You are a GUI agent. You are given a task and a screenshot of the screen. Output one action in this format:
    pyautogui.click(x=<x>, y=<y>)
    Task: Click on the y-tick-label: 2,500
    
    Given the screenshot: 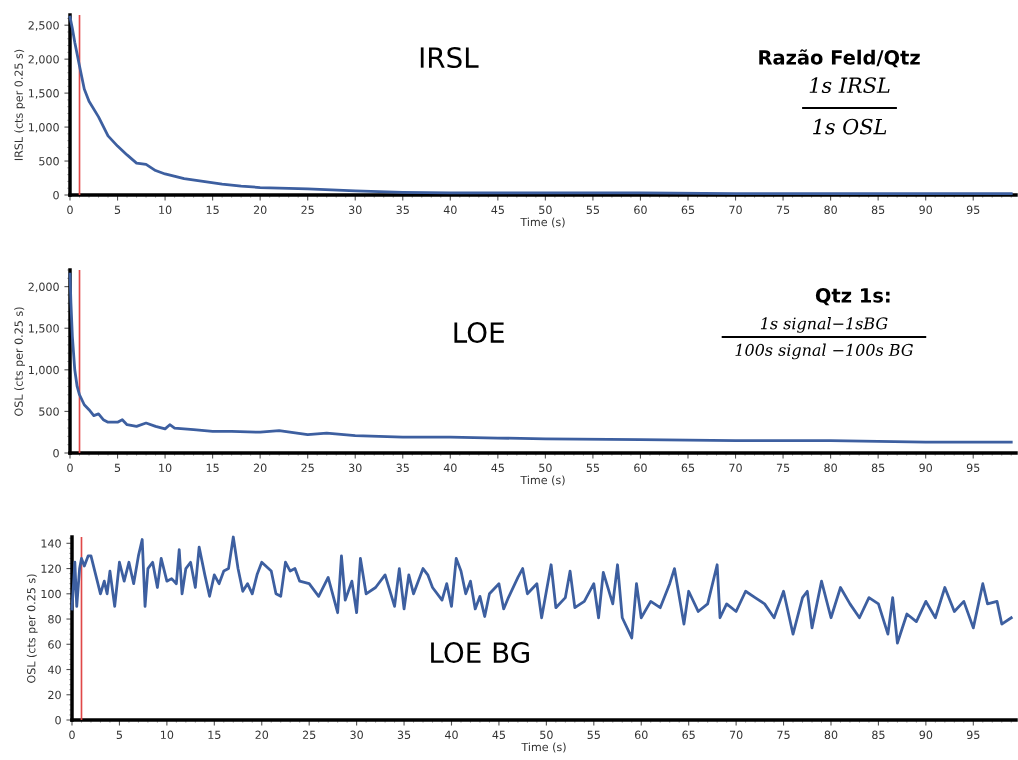 What is the action you would take?
    pyautogui.click(x=43, y=26)
    